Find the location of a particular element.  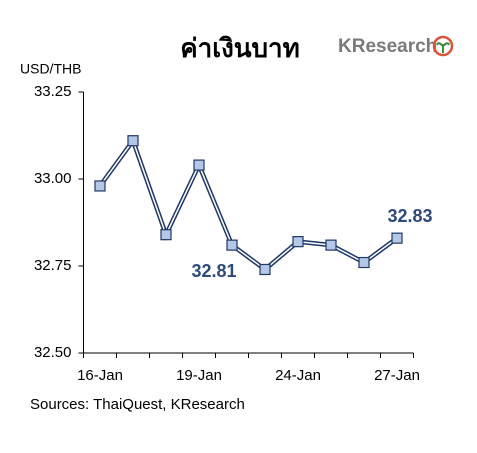

logo: KResearch is located at coordinates (387, 46).